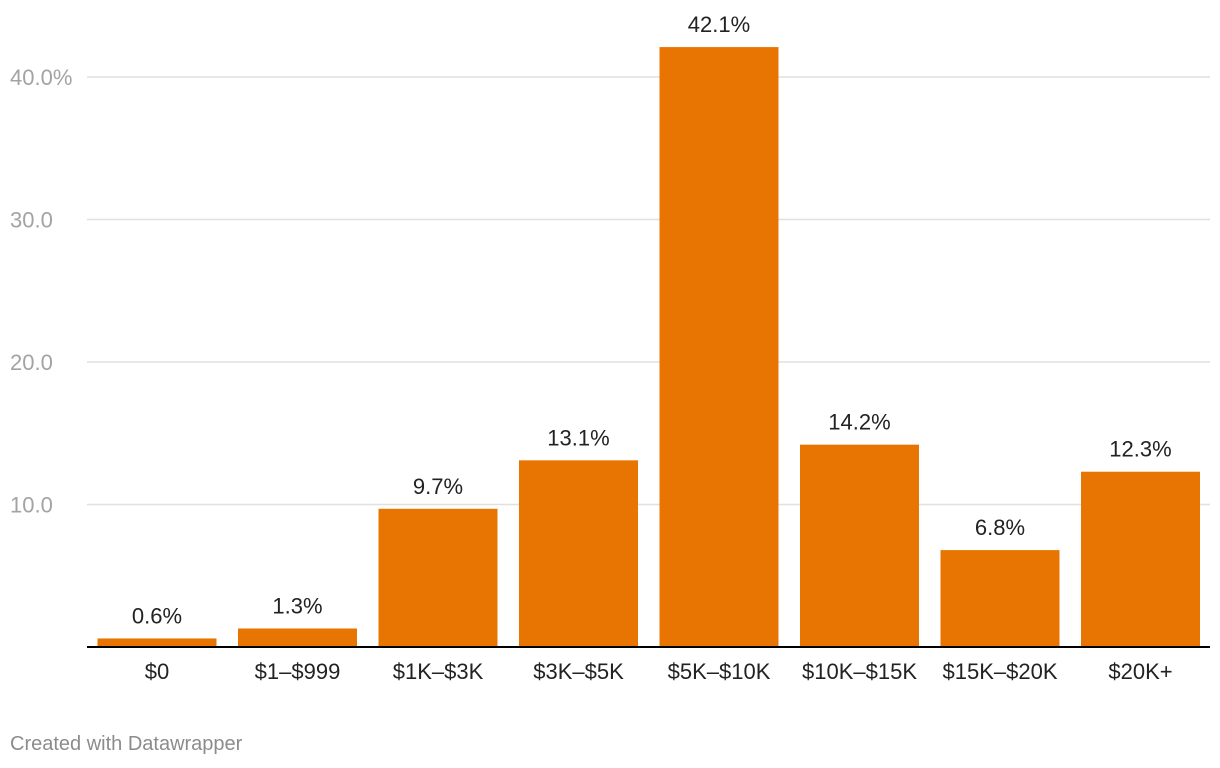  I want to click on bar-value-label: 1.3%, so click(297, 605).